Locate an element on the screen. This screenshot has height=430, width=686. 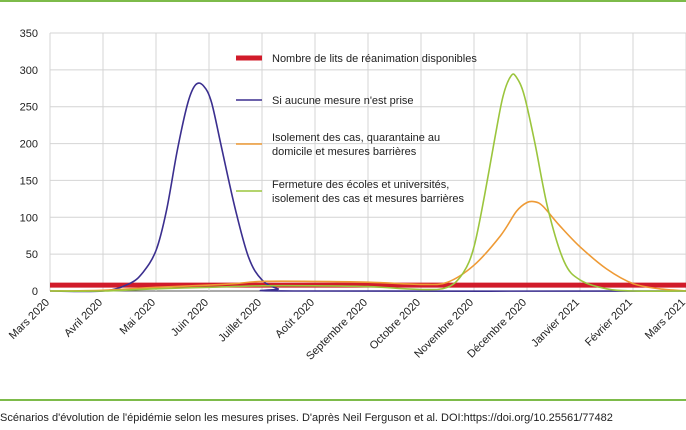
x-tick-label: Juin 2020 is located at coordinates (190, 318).